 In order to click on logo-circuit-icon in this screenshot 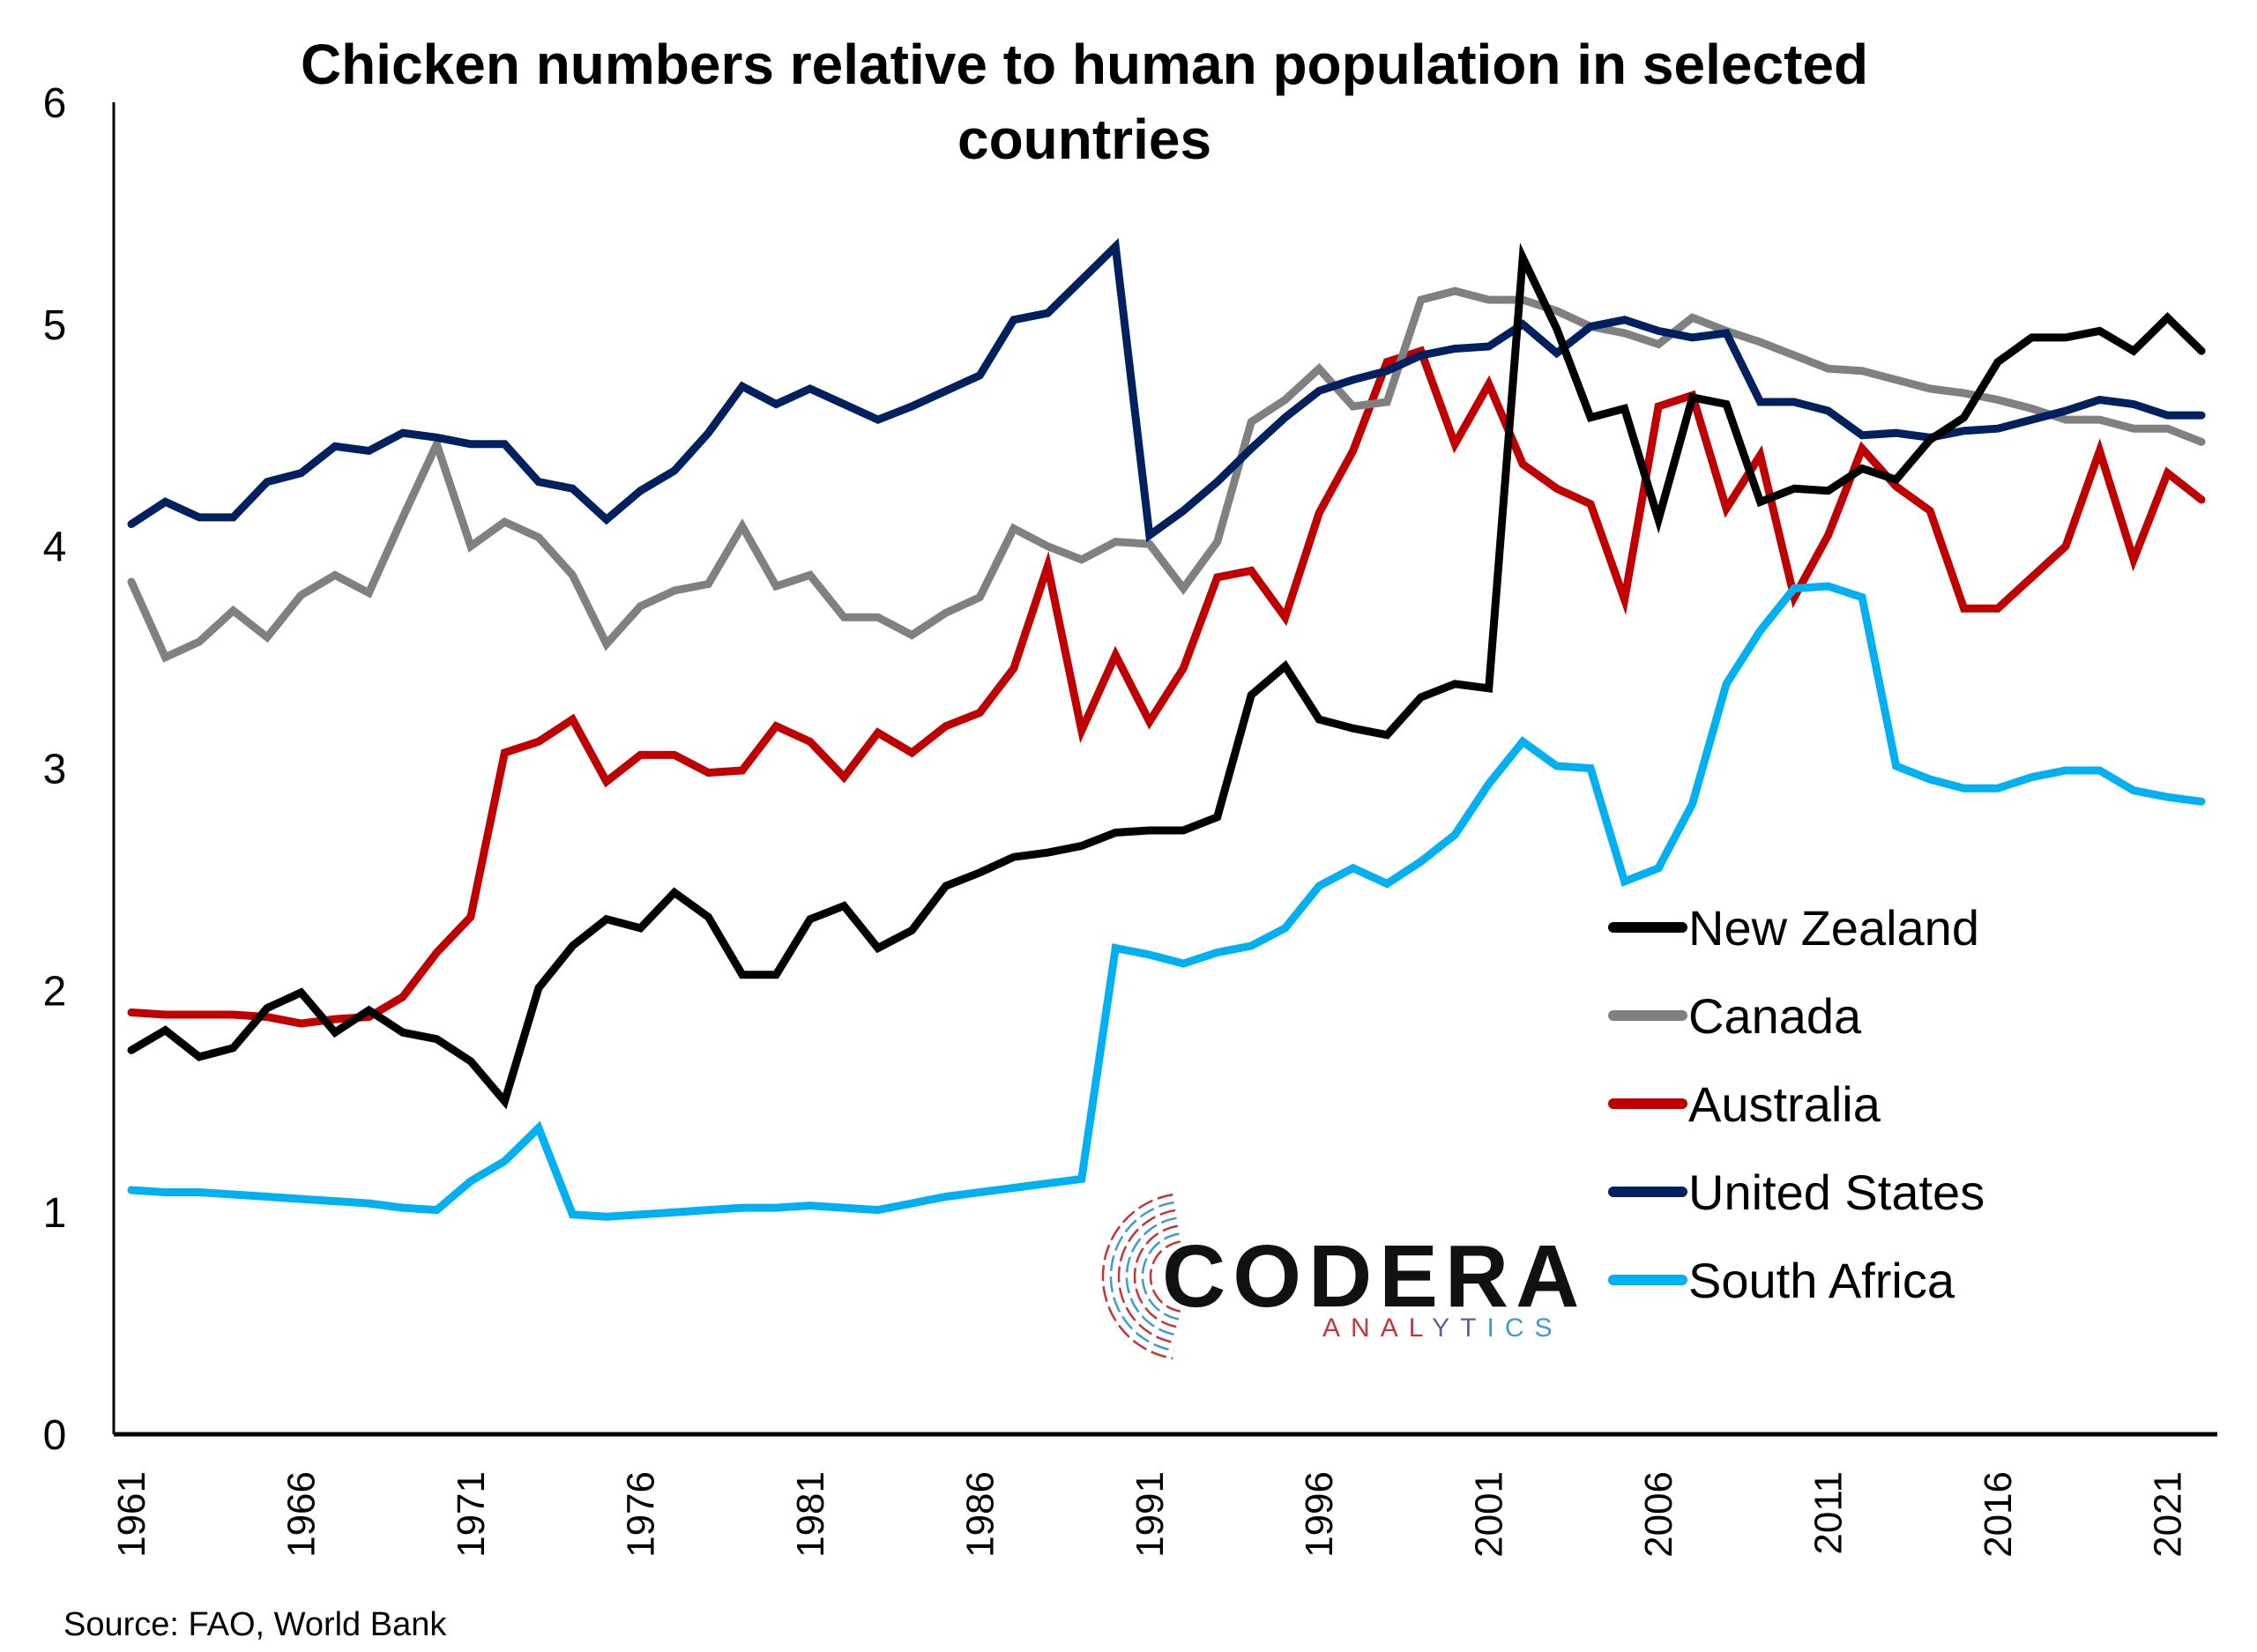, I will do `click(1141, 1276)`.